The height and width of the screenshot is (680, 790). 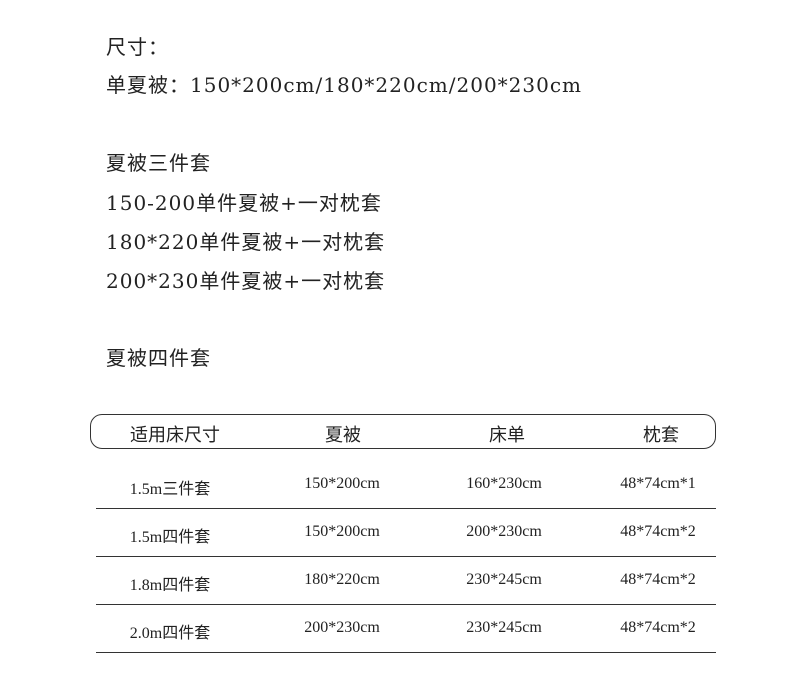 I want to click on header-bed-size: 适用床尺寸, so click(x=175, y=435).